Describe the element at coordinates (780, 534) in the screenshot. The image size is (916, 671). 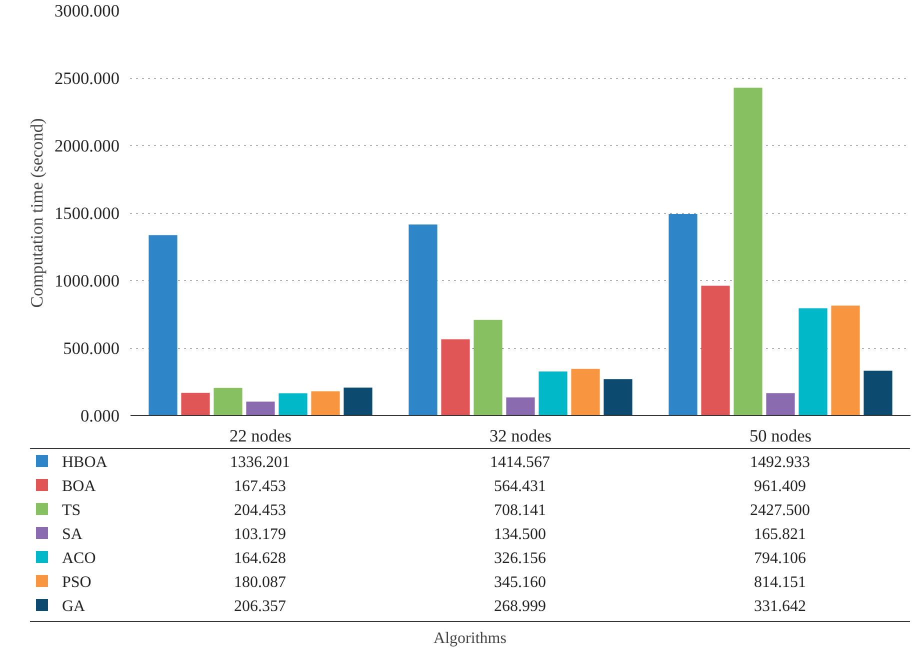
I see `data-label: 165.821` at that location.